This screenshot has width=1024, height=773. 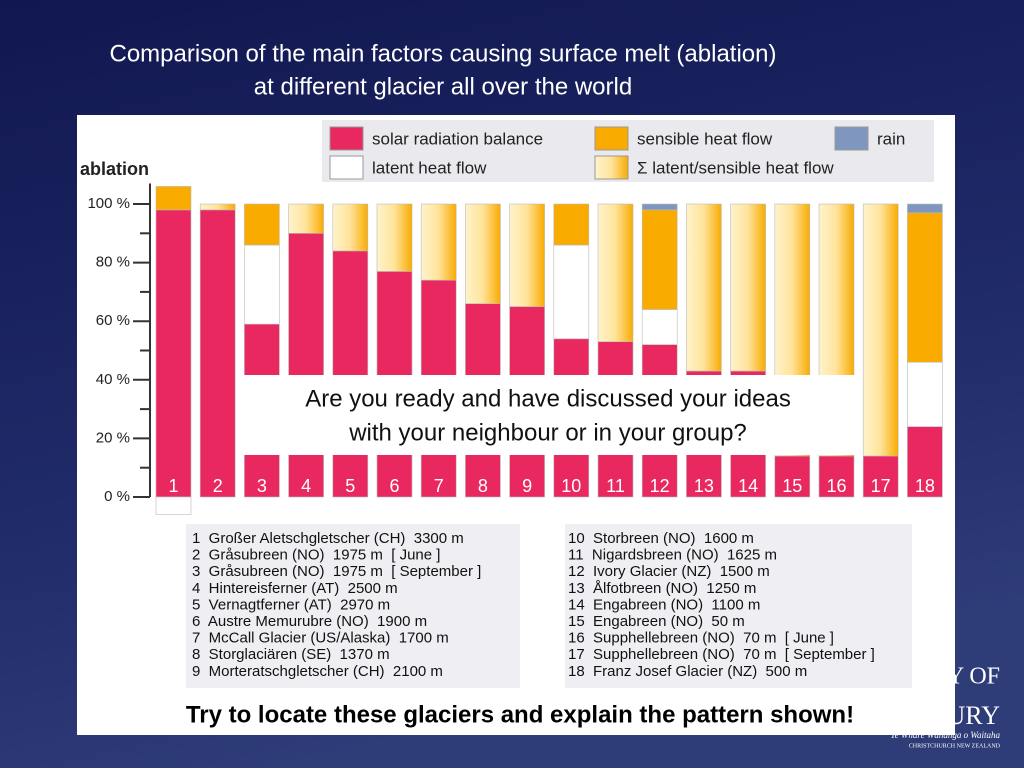 I want to click on x-tick-label: 11, so click(x=615, y=486).